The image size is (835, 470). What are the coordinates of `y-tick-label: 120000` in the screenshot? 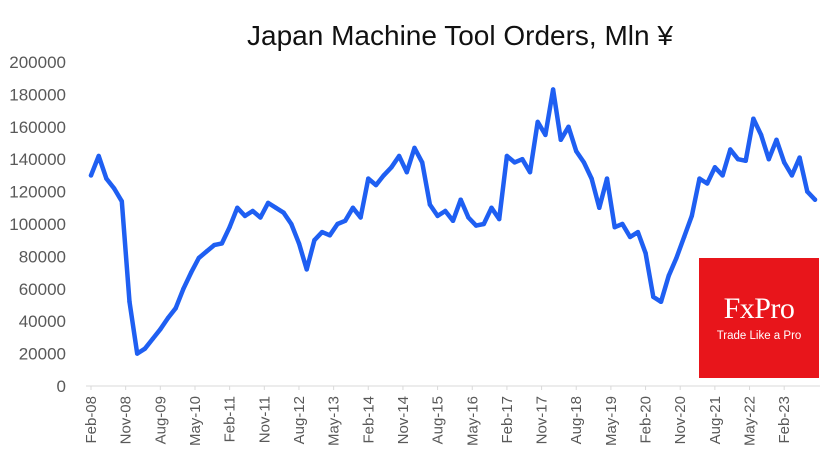 It's located at (37, 192).